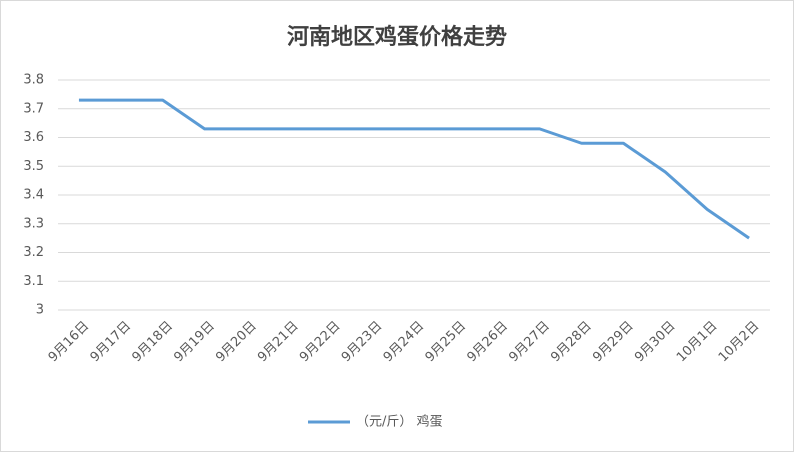 The image size is (794, 456). I want to click on y-tick-label: 3.4, so click(33, 195).